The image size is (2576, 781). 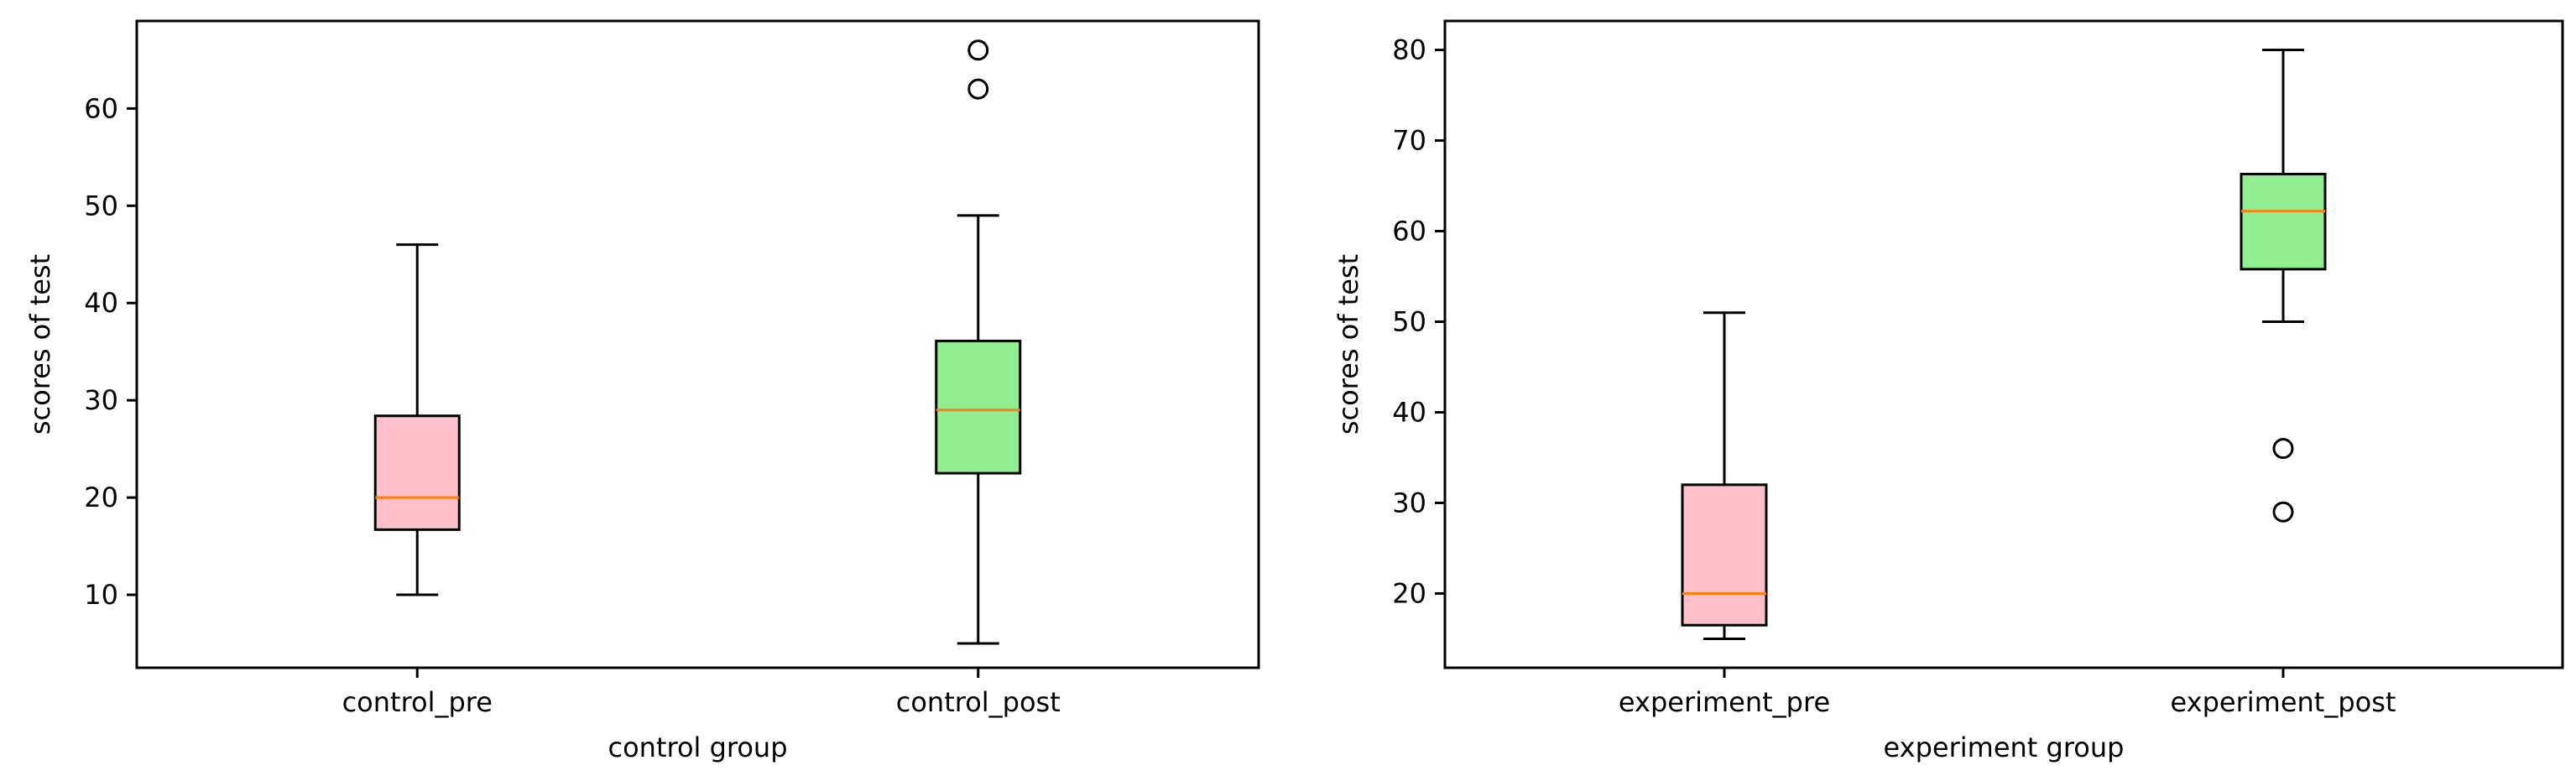 I want to click on y-tick-label: 70, so click(x=1409, y=141).